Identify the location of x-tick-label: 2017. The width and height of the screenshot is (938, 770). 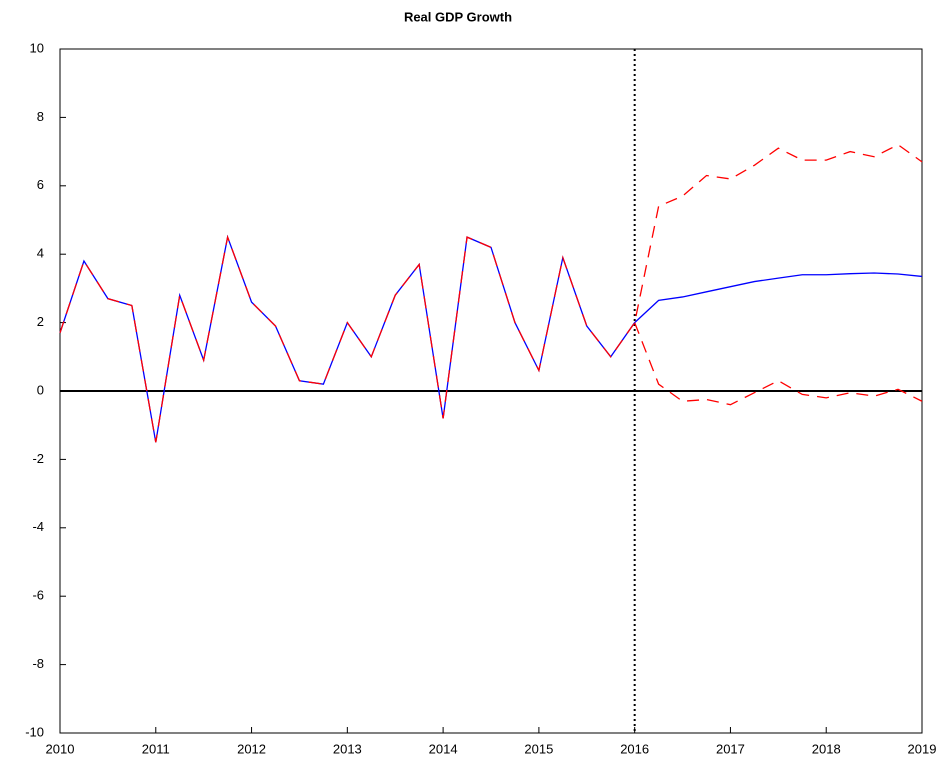
(730, 748).